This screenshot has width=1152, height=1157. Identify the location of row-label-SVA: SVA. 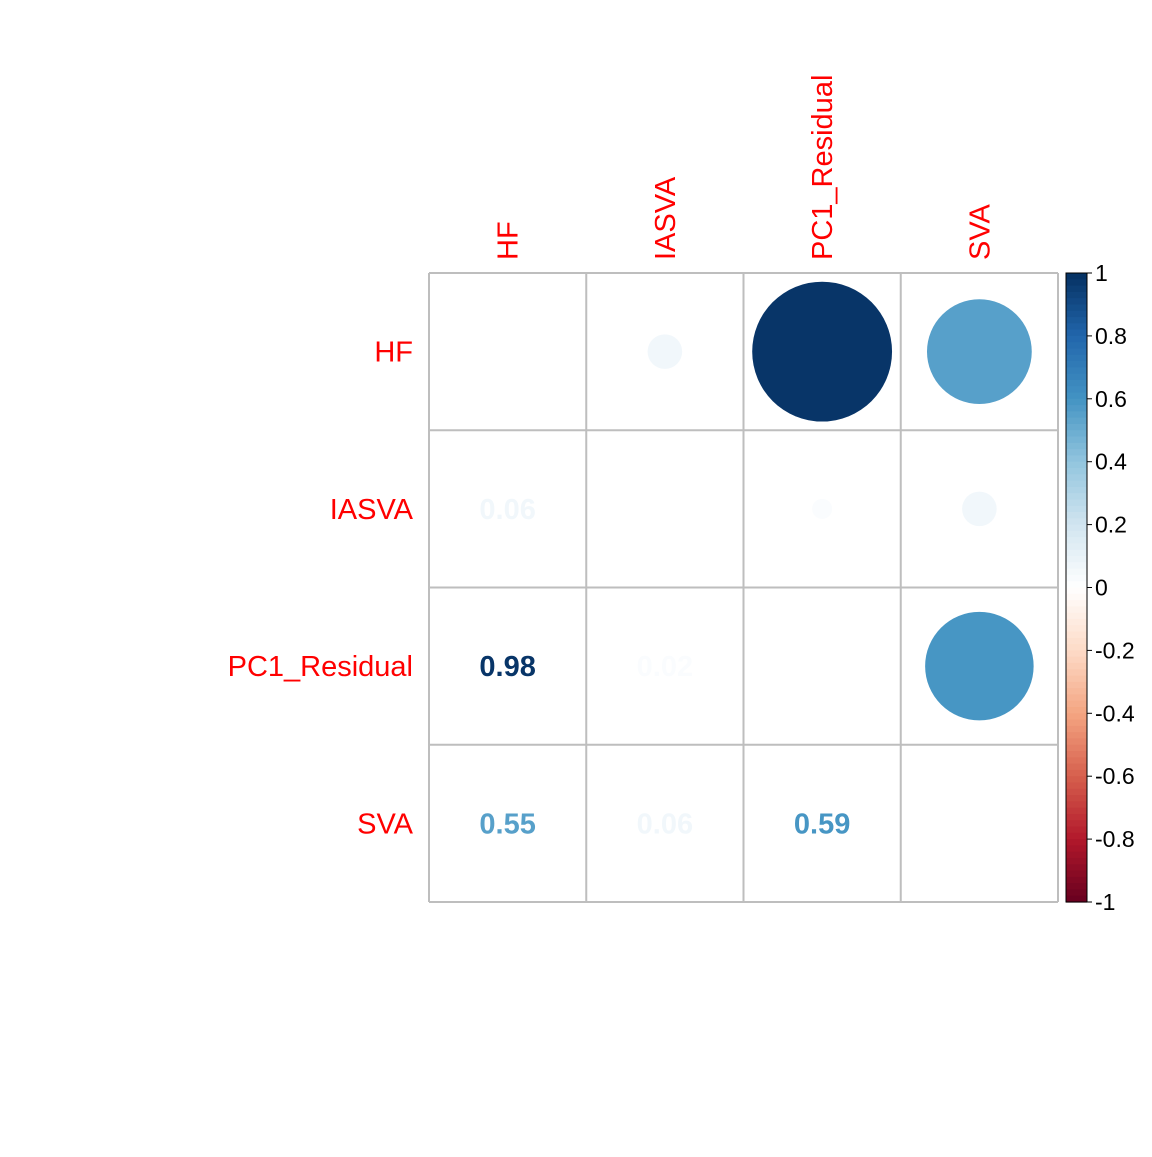
(385, 824).